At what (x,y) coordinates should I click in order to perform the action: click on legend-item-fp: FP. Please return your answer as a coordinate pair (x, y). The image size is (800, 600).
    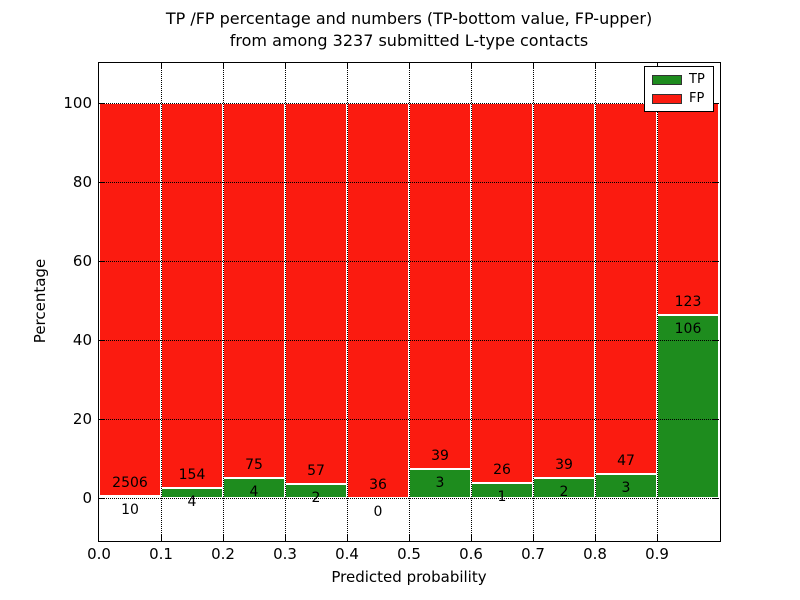
    Looking at the image, I should click on (682, 98).